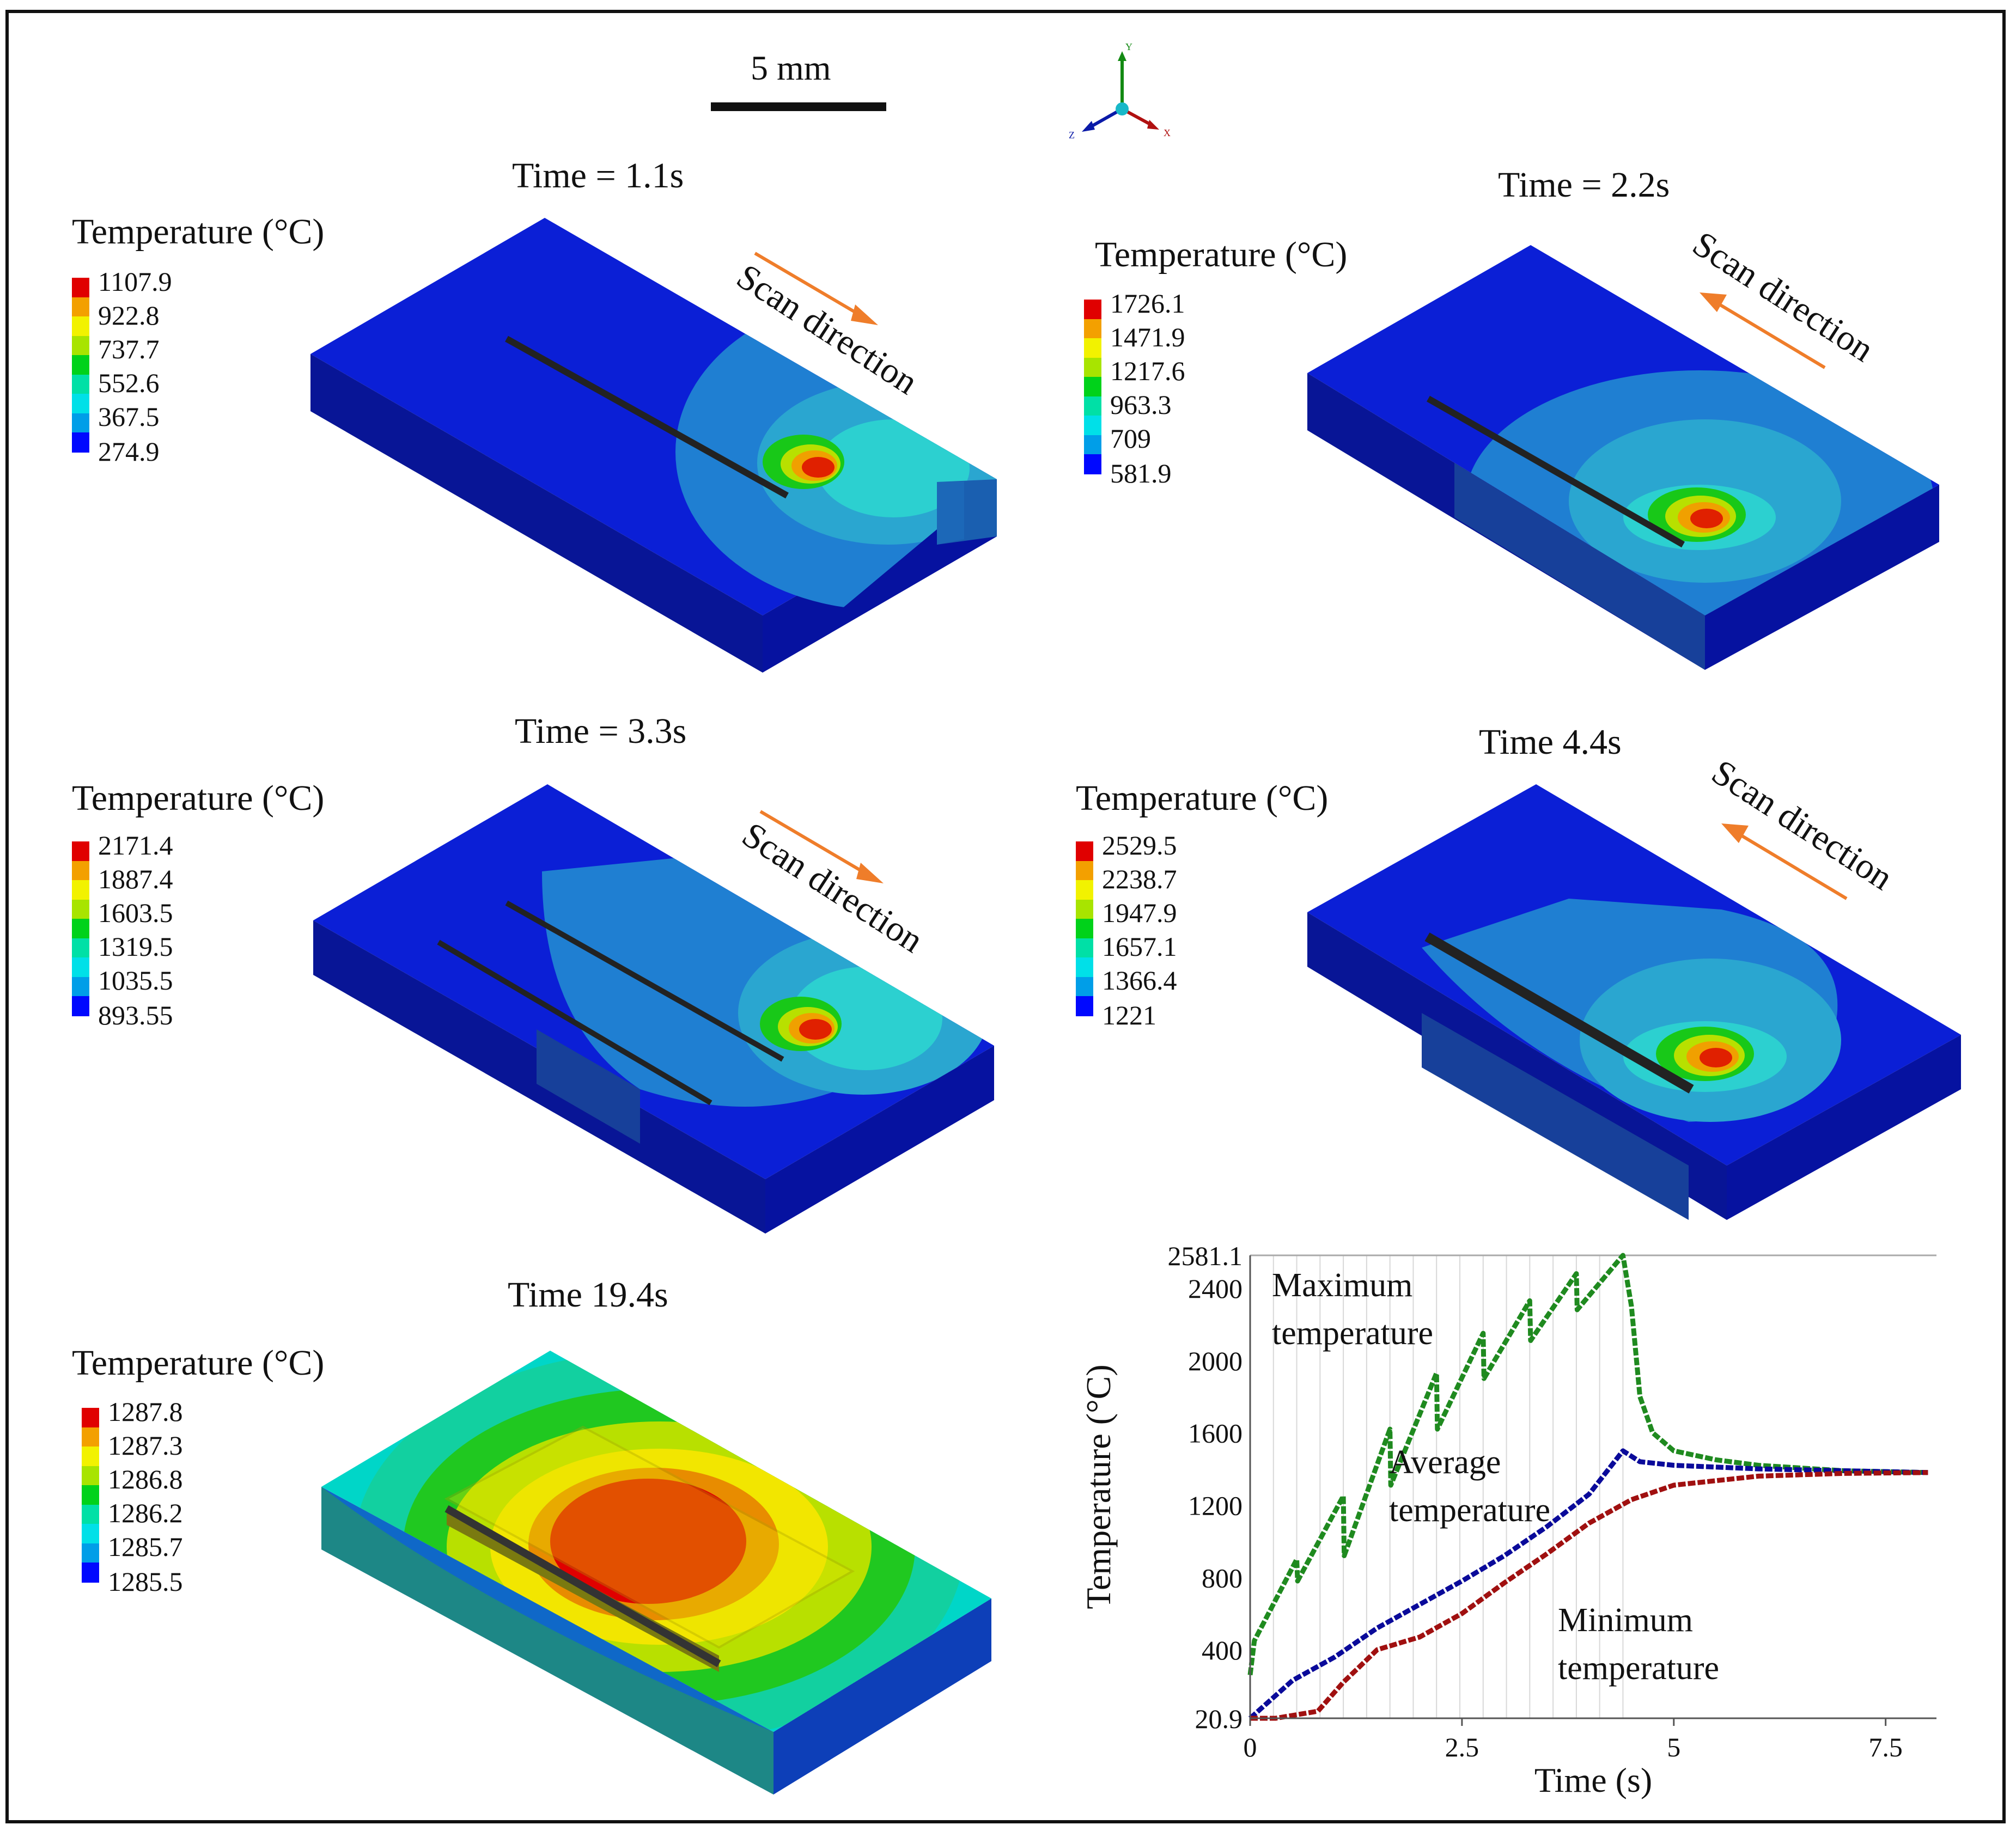 The width and height of the screenshot is (2016, 1837). I want to click on legend-tick-label: 367.5, so click(129, 416).